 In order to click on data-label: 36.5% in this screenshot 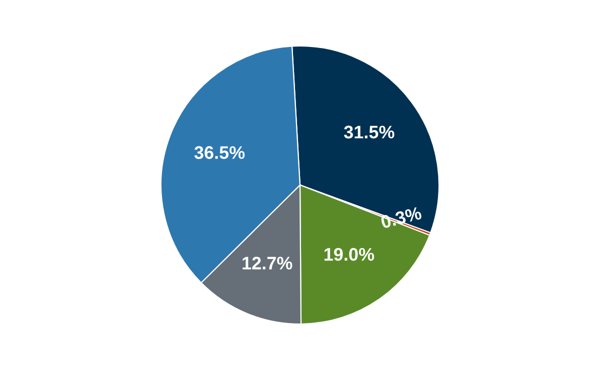, I will do `click(219, 152)`.